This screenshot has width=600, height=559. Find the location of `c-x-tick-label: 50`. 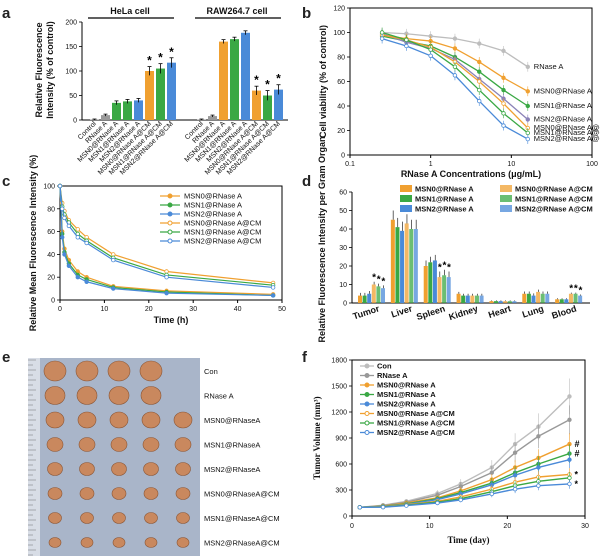

c-x-tick-label: 50 is located at coordinates (282, 309).